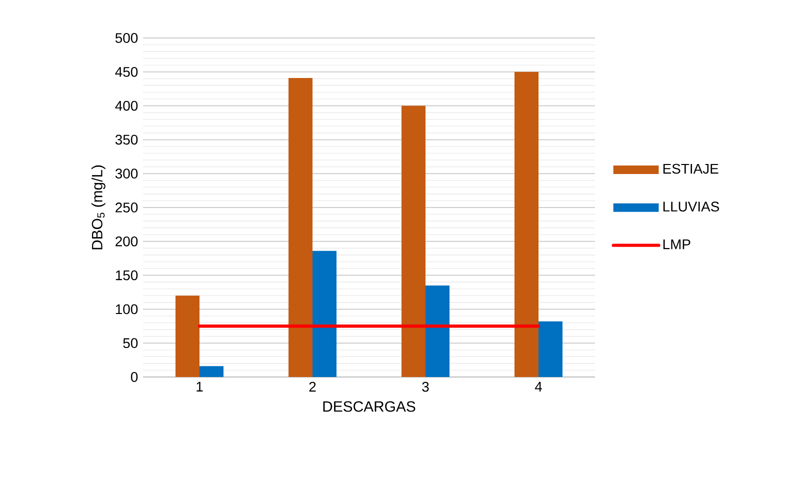  I want to click on legend-label: LLUVIAS, so click(691, 207).